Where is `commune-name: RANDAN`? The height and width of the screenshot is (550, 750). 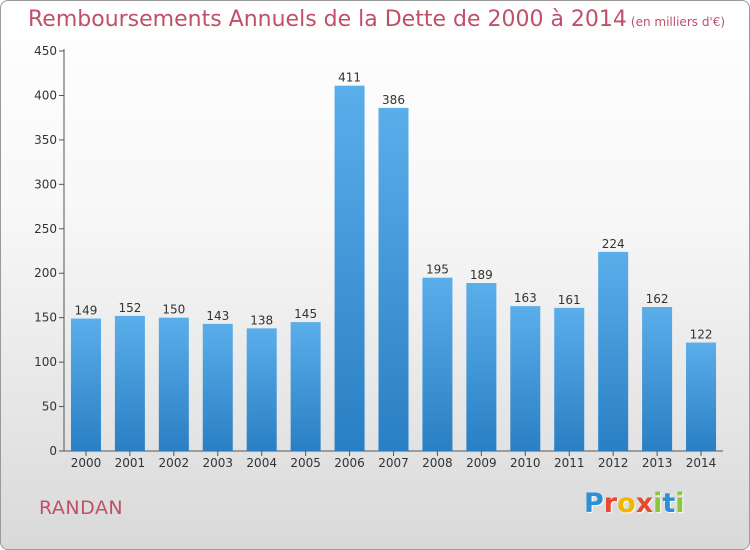
commune-name: RANDAN is located at coordinates (81, 508).